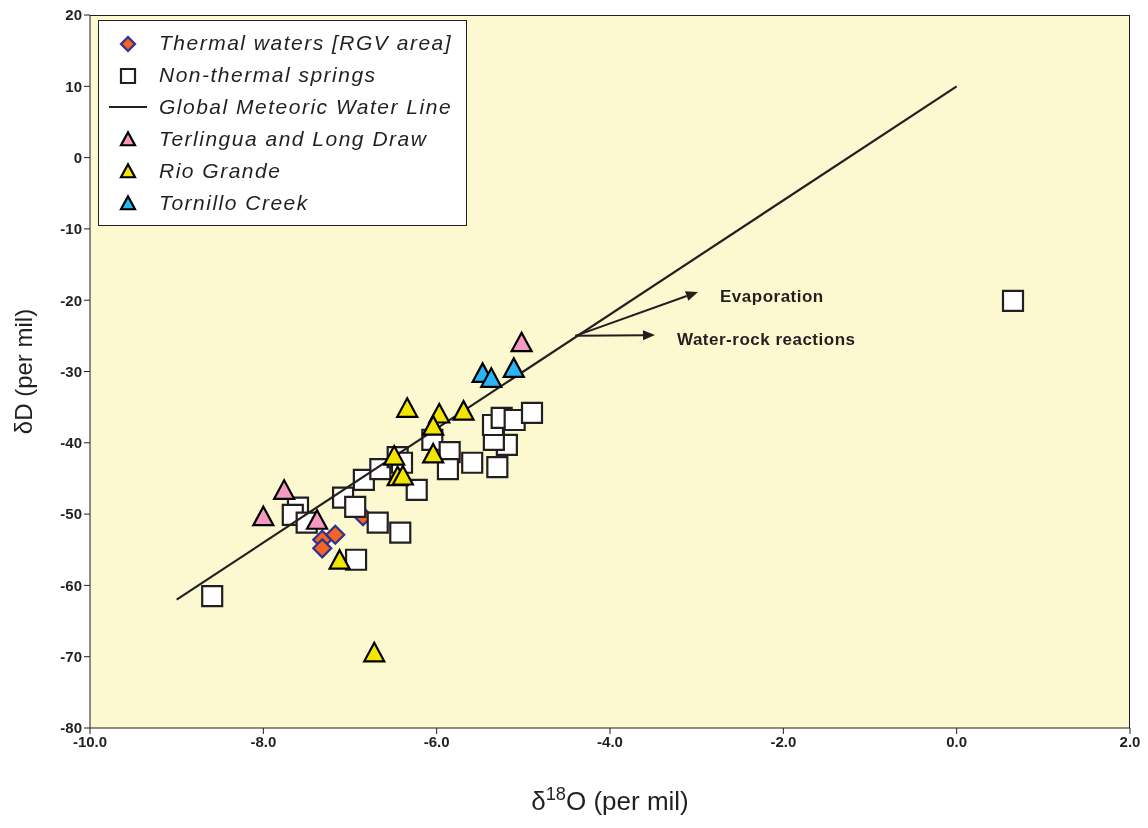 This screenshot has height=828, width=1148. What do you see at coordinates (73, 15) in the screenshot?
I see `y-tick-label: 20` at bounding box center [73, 15].